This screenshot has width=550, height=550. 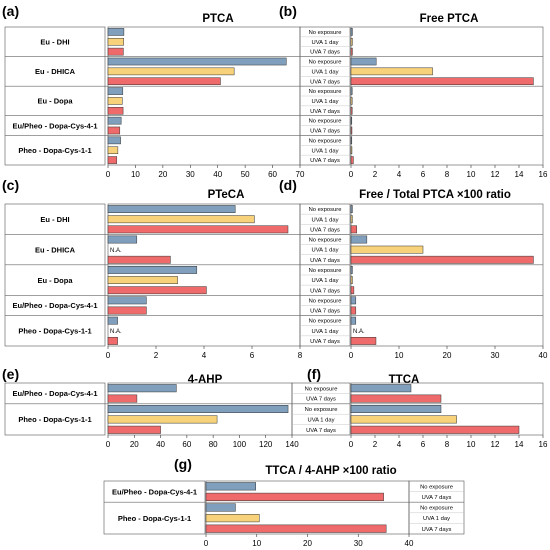 I want to click on group-label: Eu - Dopa, so click(x=56, y=101).